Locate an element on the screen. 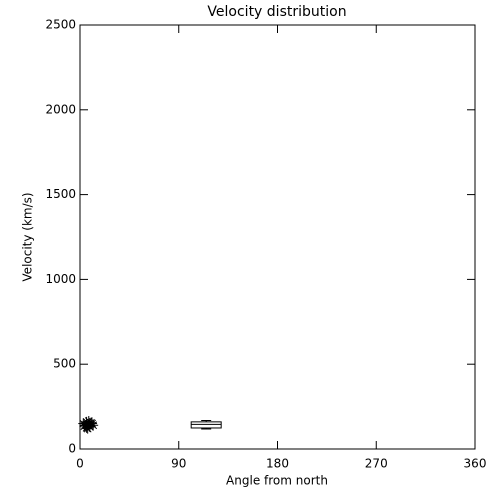  x-axis-label: Angle from north is located at coordinates (277, 481).